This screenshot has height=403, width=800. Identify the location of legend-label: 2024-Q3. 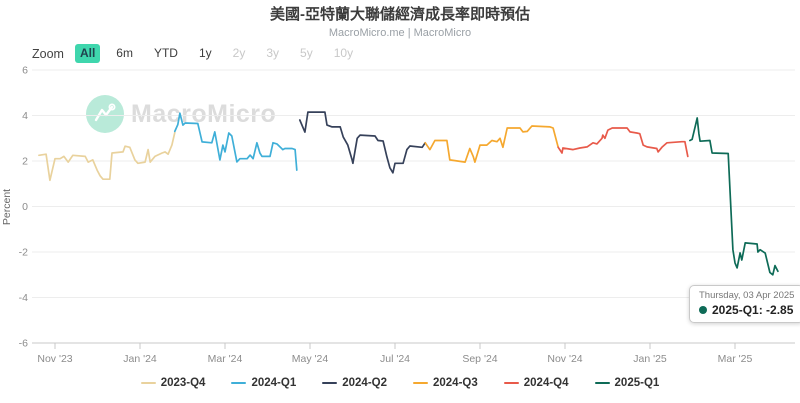
(455, 383).